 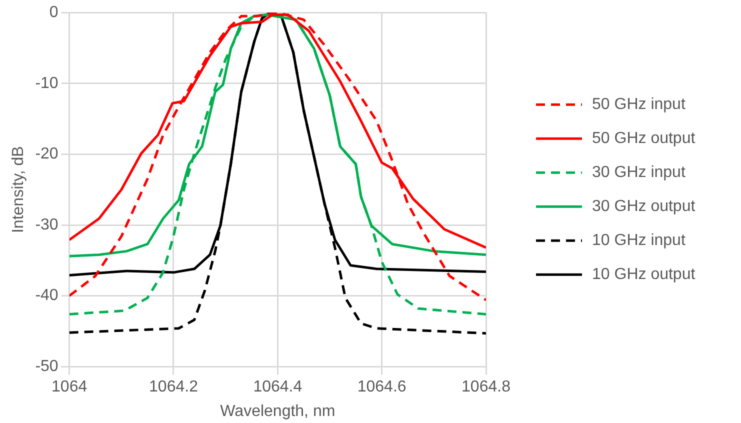 What do you see at coordinates (644, 139) in the screenshot?
I see `legend-label: 50 GHz output` at bounding box center [644, 139].